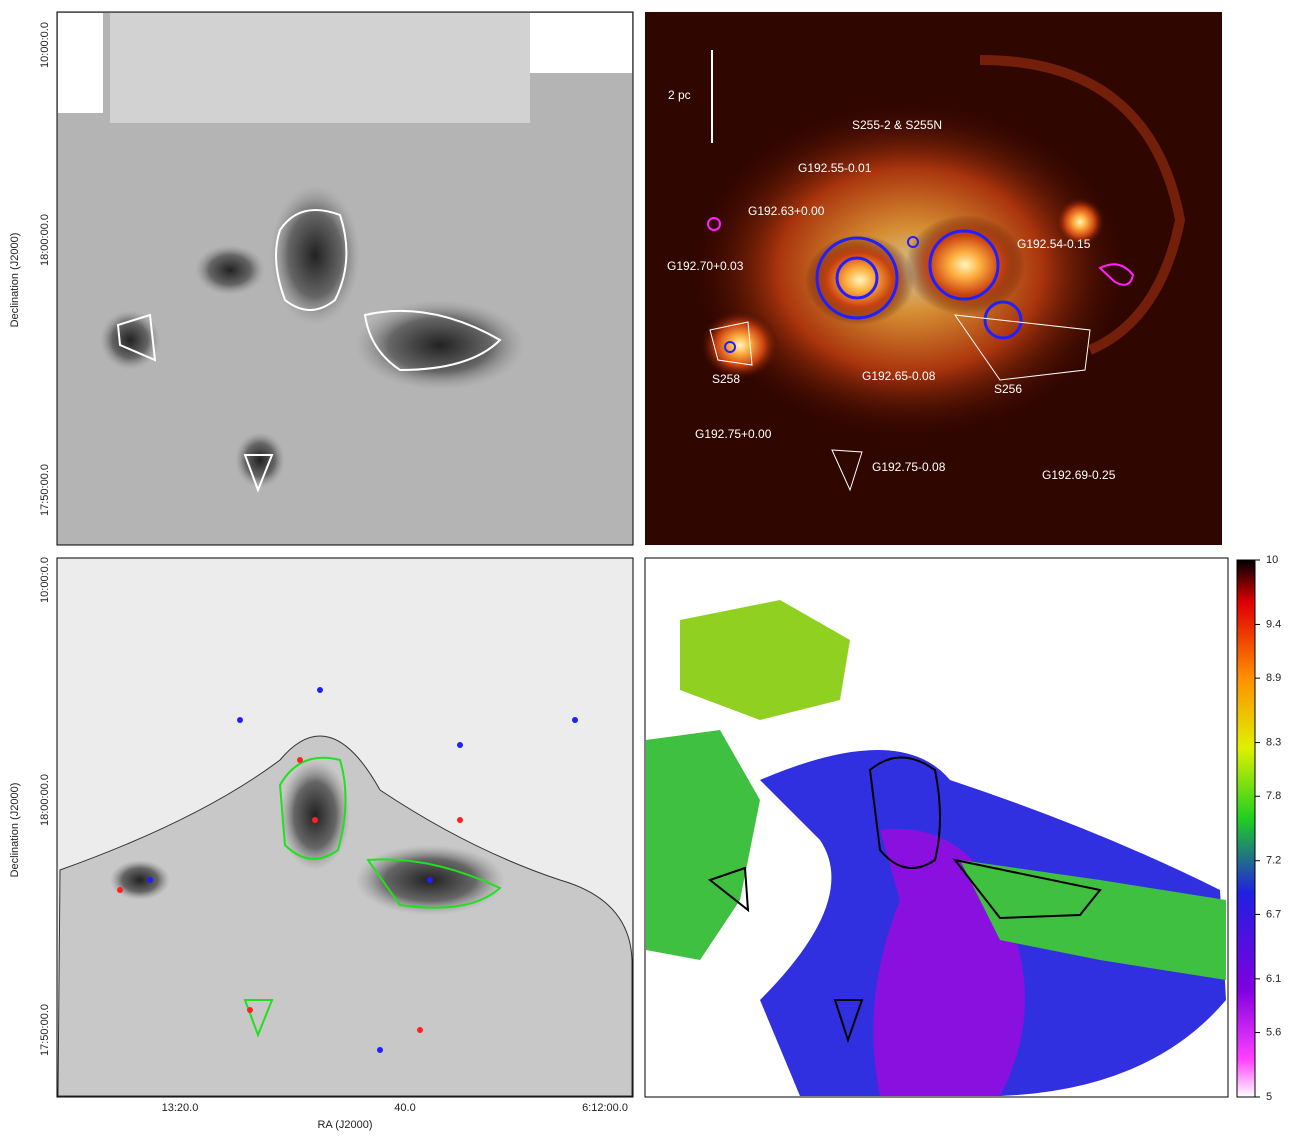 This screenshot has height=1144, width=1296. I want to click on colorbar-tick-label: 7.8, so click(1273, 796).